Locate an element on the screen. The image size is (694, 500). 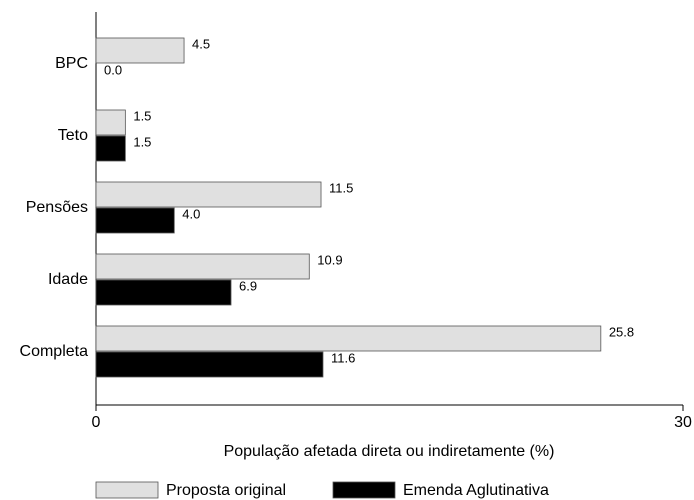
y-tick-label: Idade is located at coordinates (68, 279).